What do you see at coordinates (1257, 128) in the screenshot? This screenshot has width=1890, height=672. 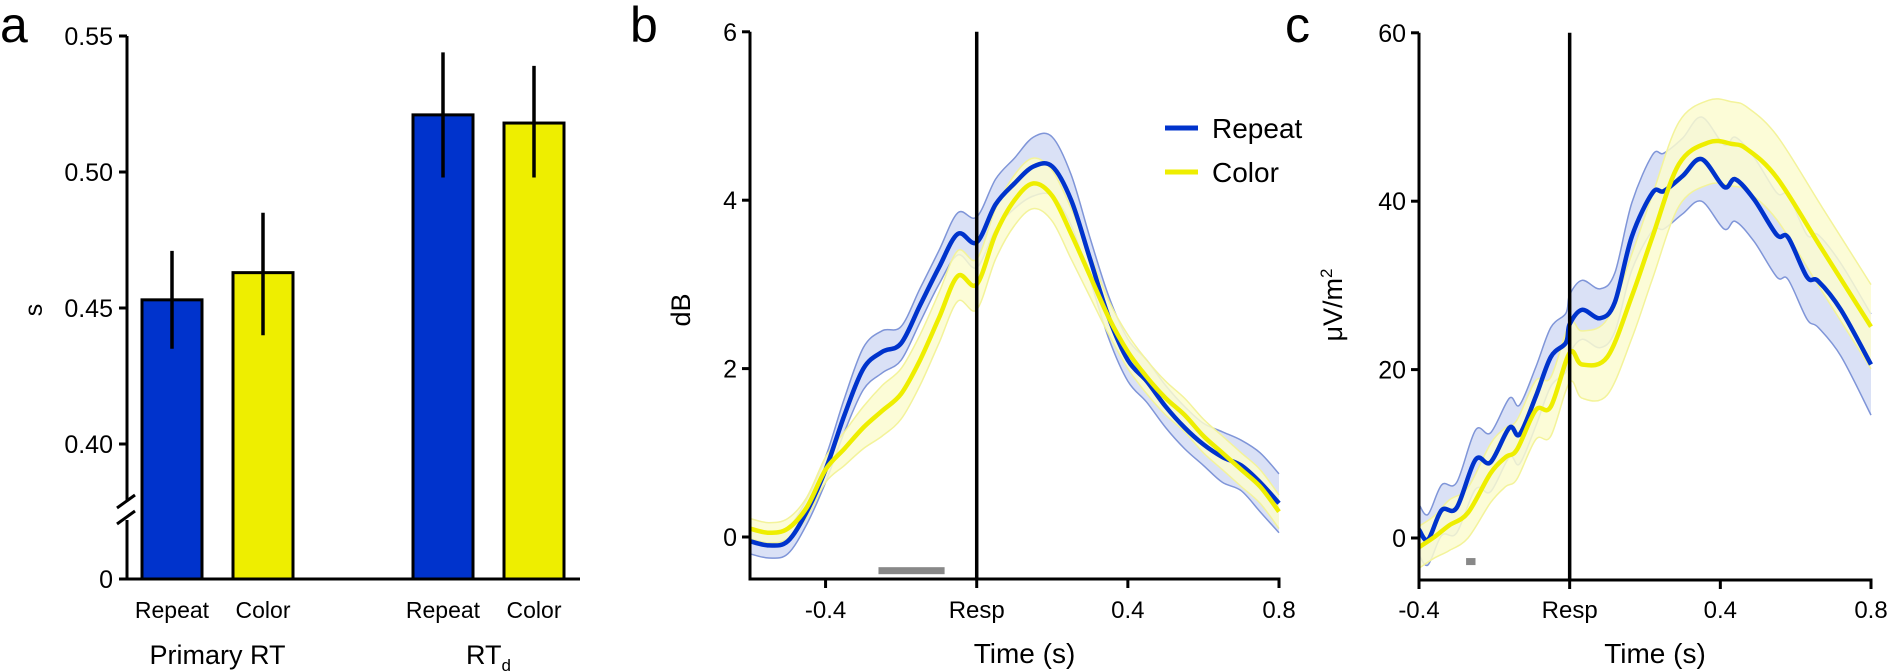 I see `legend-label: Repeat` at bounding box center [1257, 128].